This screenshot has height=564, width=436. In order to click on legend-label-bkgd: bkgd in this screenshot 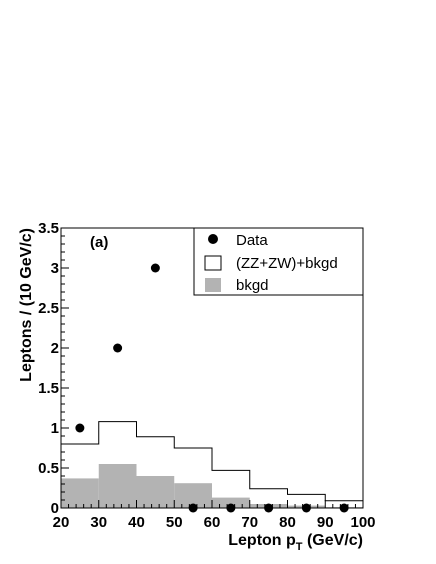, I will do `click(252, 285)`.